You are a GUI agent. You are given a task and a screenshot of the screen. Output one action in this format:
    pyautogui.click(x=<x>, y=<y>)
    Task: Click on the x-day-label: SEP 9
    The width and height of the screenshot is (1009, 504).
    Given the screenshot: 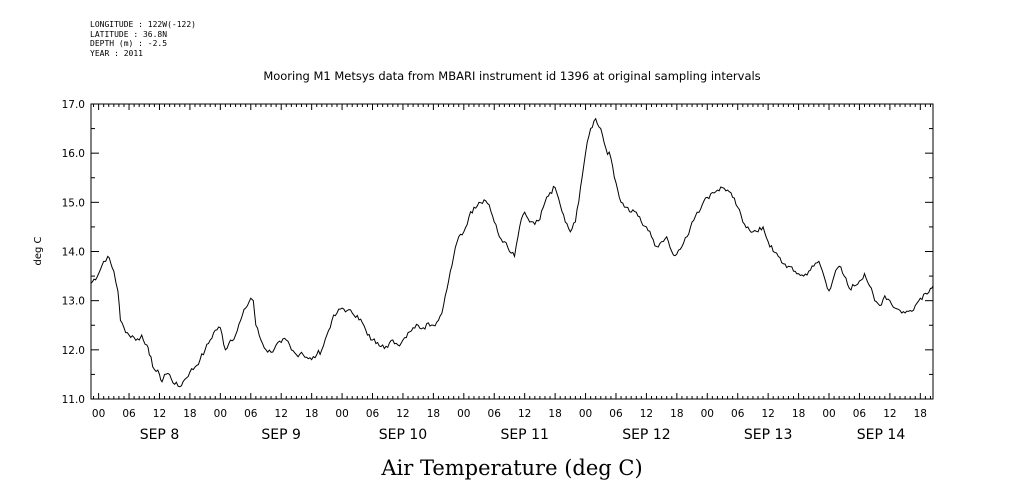 What is the action you would take?
    pyautogui.click(x=281, y=435)
    